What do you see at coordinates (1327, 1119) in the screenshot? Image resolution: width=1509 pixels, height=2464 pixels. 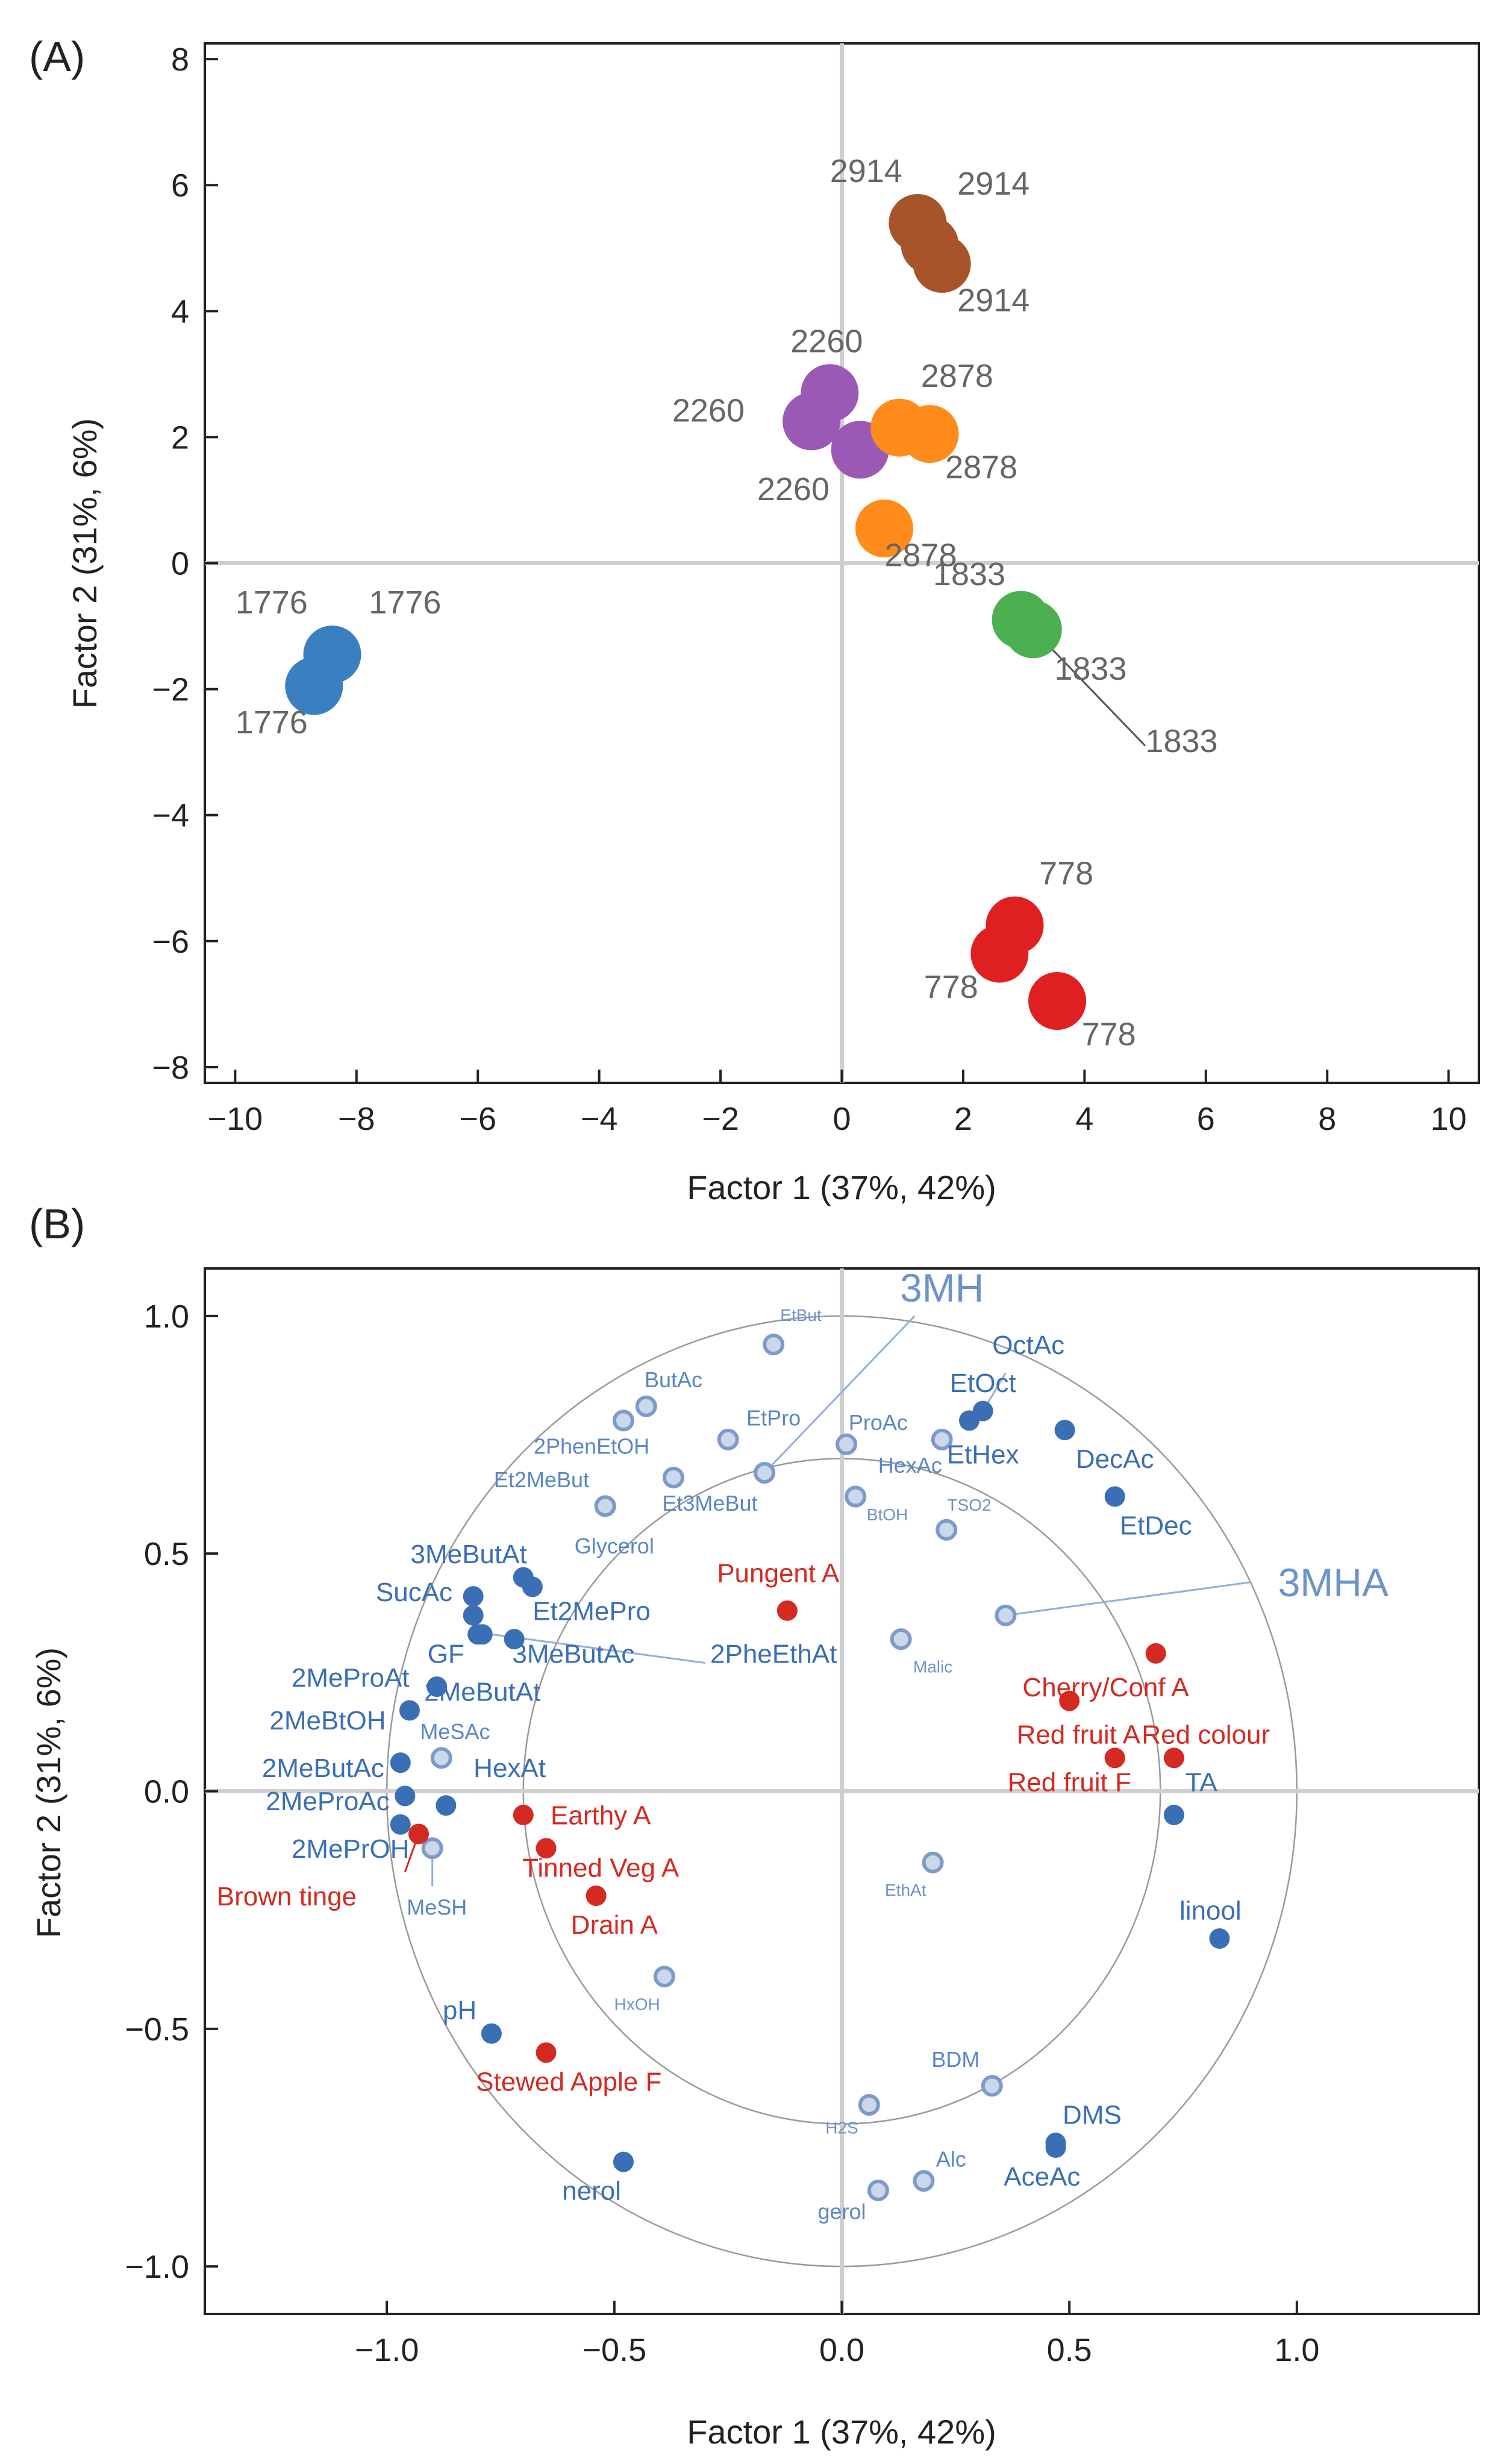 I see `panel-a-x-tick-label: 8` at bounding box center [1327, 1119].